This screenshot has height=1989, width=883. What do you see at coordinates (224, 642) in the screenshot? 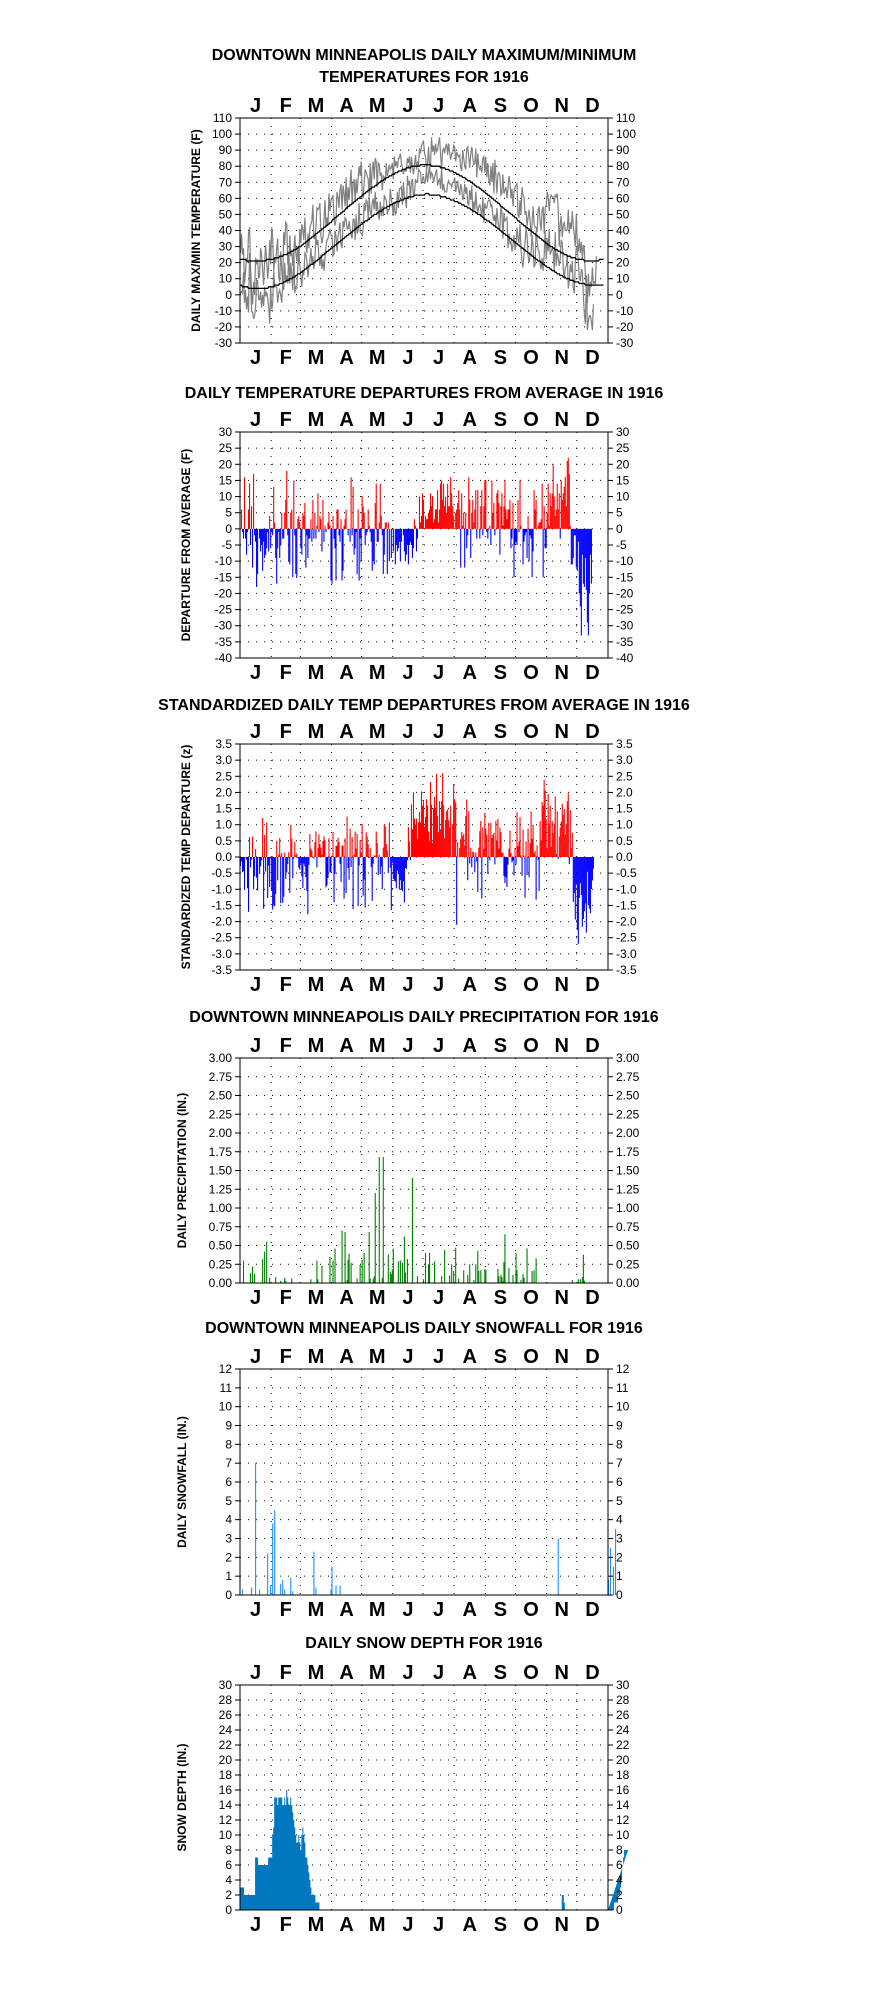
I see `y-tick-label-left: -35` at bounding box center [224, 642].